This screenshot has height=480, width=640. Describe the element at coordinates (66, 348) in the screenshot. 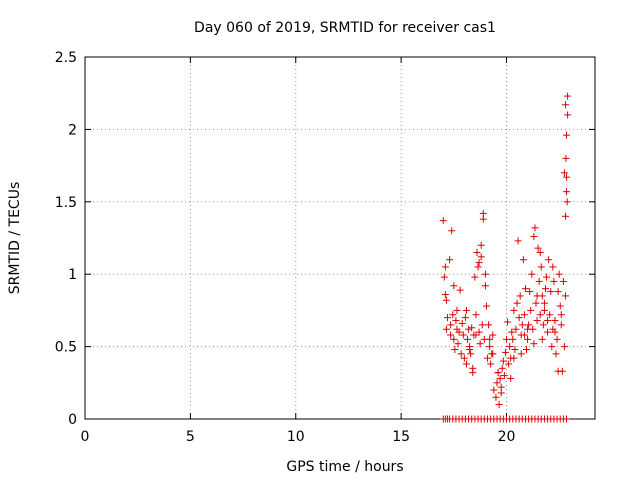

I see `y-tick-label: 0.5` at that location.